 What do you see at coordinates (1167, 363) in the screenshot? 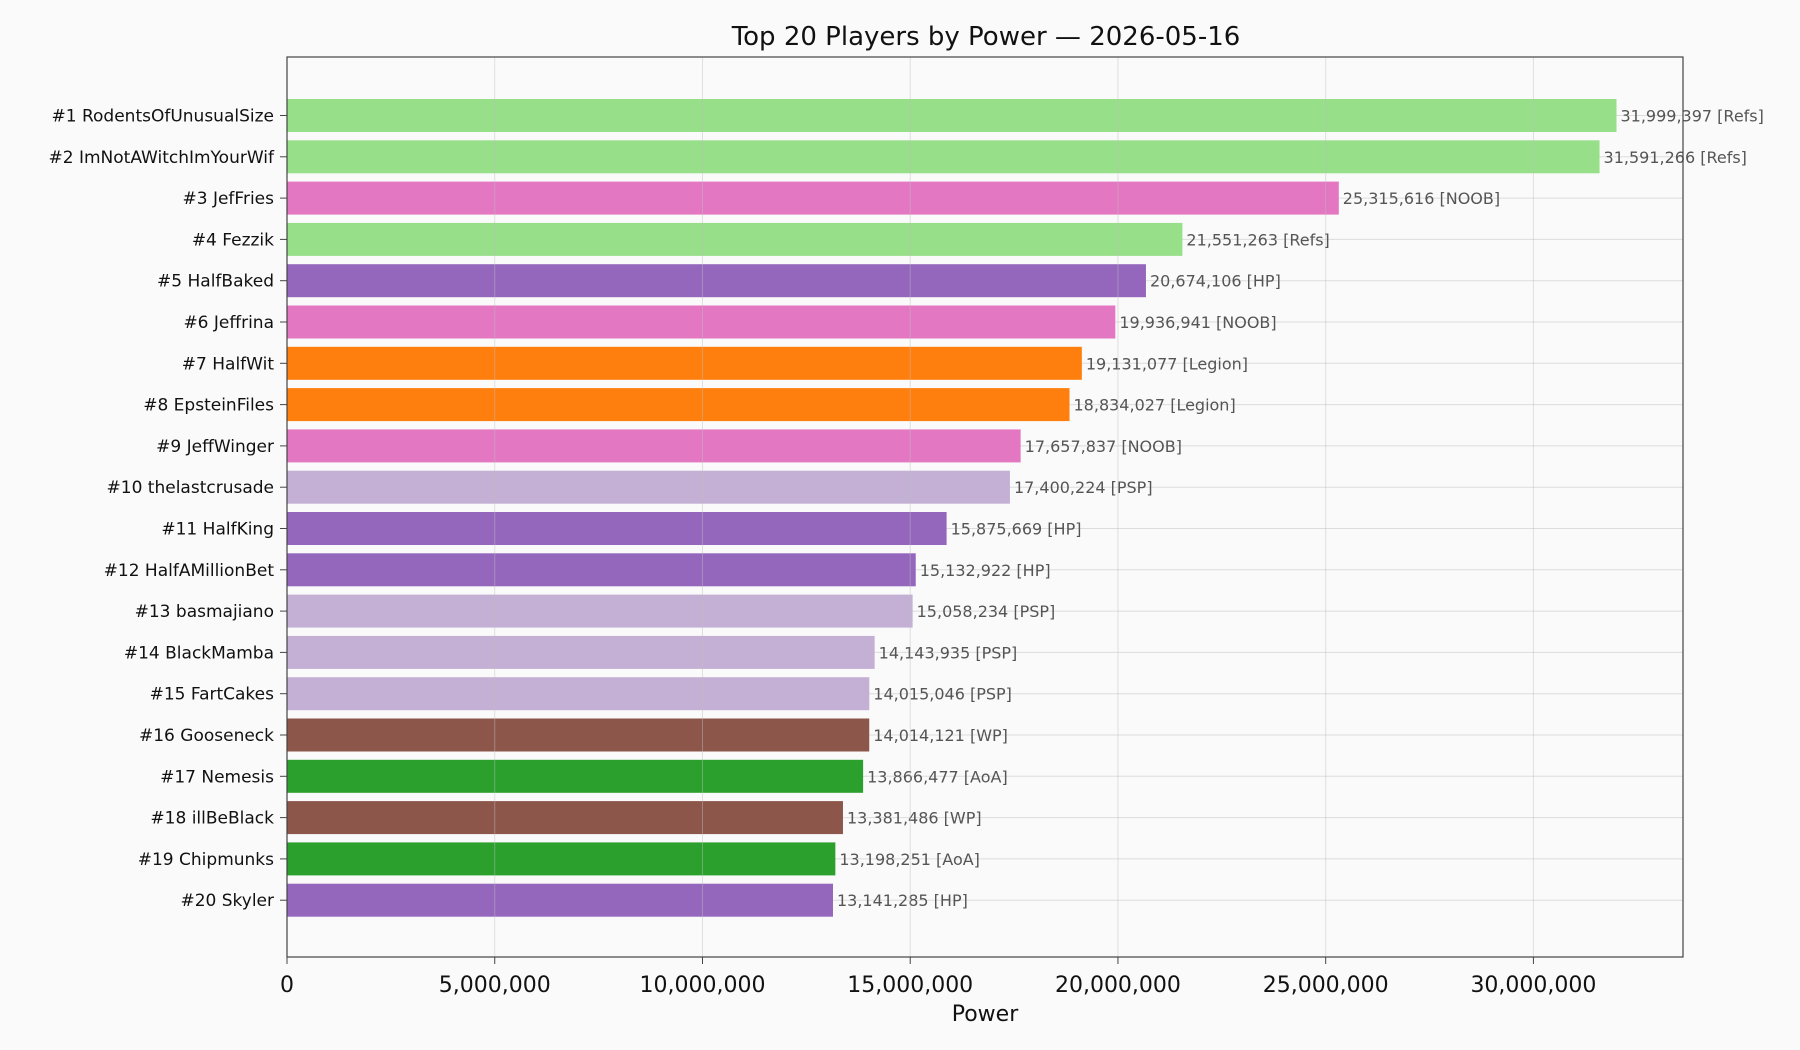
I see `data-label: 19,131,077 [Legion]` at bounding box center [1167, 363].